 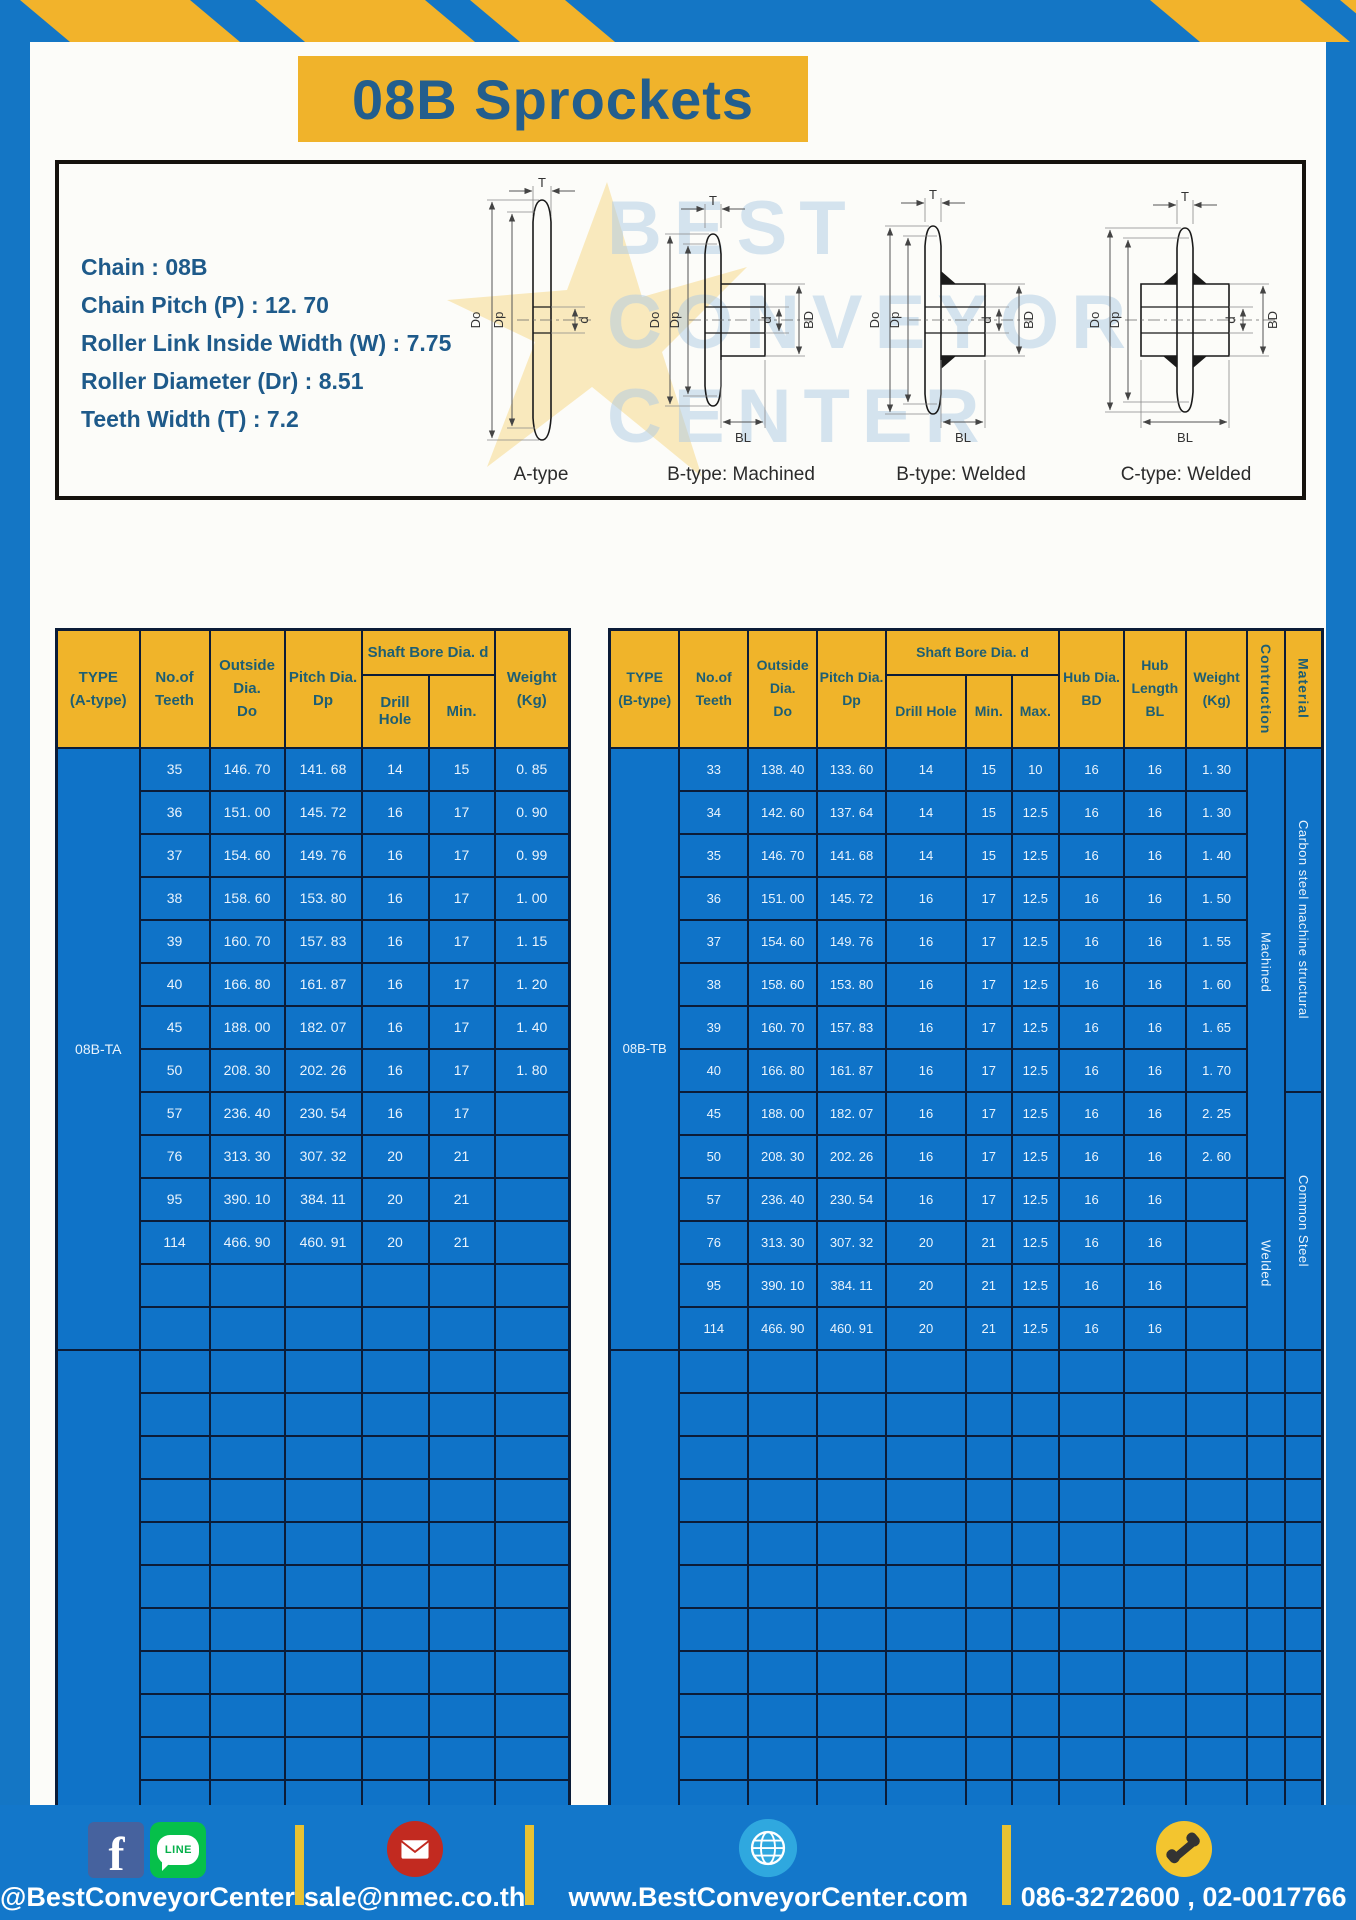 What do you see at coordinates (395, 1199) in the screenshot?
I see `table-cell: 20` at bounding box center [395, 1199].